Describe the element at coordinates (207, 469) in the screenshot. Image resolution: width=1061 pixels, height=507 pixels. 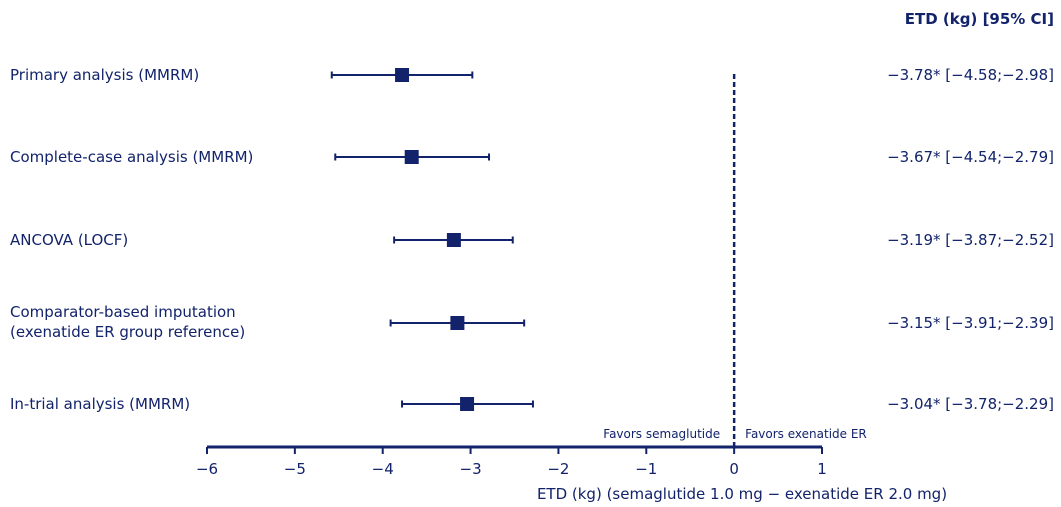
I see `x-tick-label: −6` at that location.